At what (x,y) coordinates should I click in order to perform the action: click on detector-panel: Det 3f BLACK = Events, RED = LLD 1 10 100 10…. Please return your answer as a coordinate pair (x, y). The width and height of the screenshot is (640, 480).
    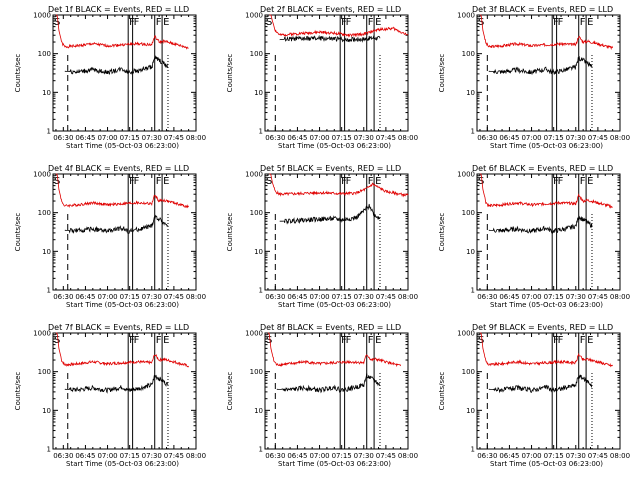
    Looking at the image, I should click on (534, 77).